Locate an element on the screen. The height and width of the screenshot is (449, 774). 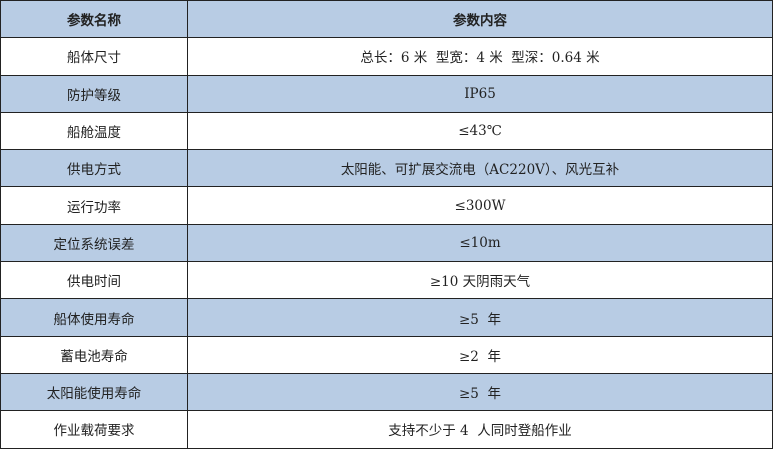
table-row: 定位系统误差 ≤10m is located at coordinates (386, 243).